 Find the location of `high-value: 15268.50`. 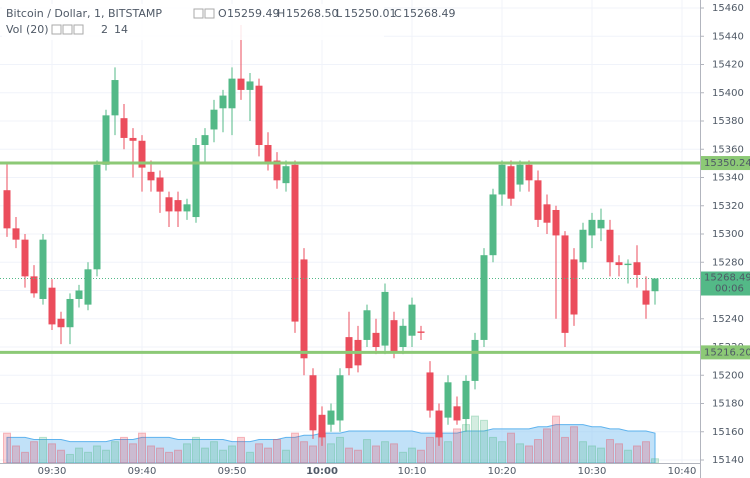

high-value: 15268.50 is located at coordinates (312, 13).